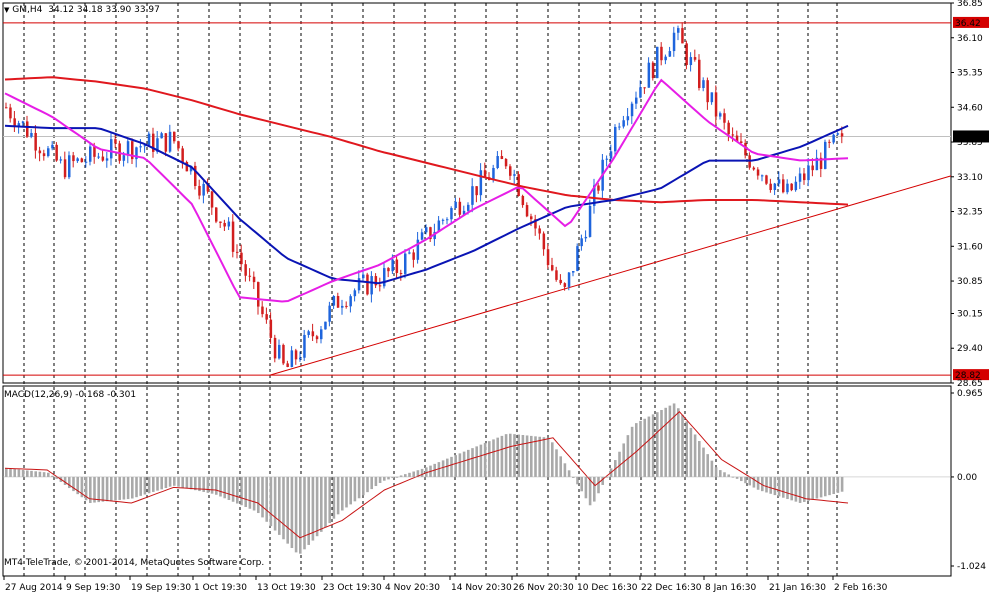 This screenshot has height=598, width=992. I want to click on x-axis-label-4: 13 Oct 19:30, so click(286, 588).